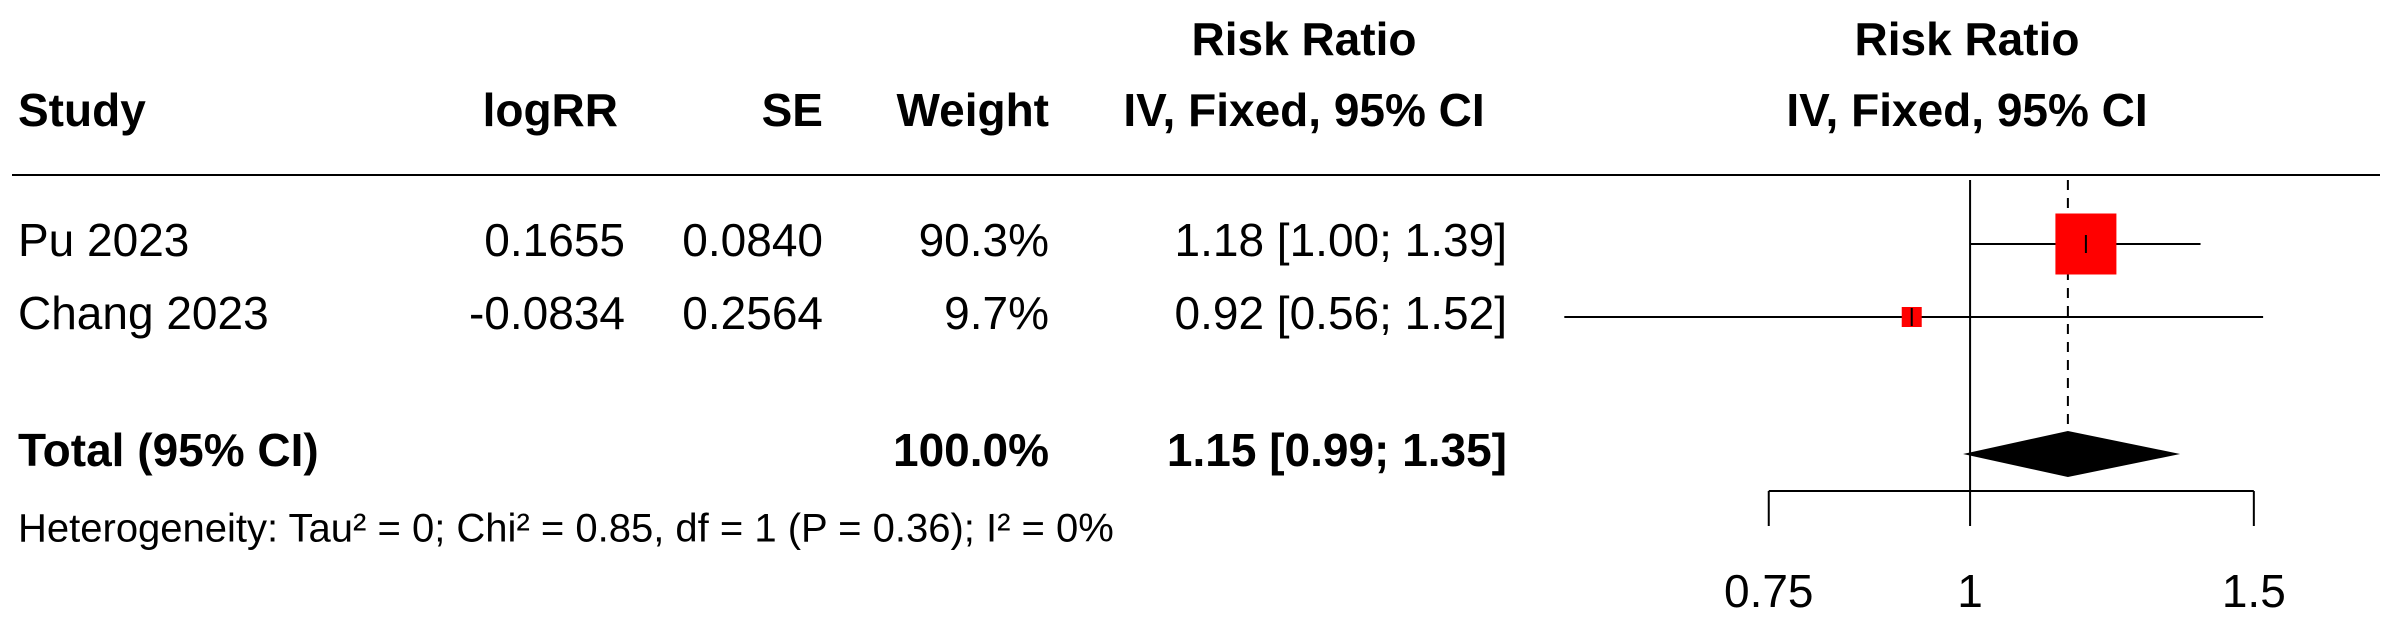  What do you see at coordinates (1967, 39) in the screenshot?
I see `plot-header: Risk Ratio` at bounding box center [1967, 39].